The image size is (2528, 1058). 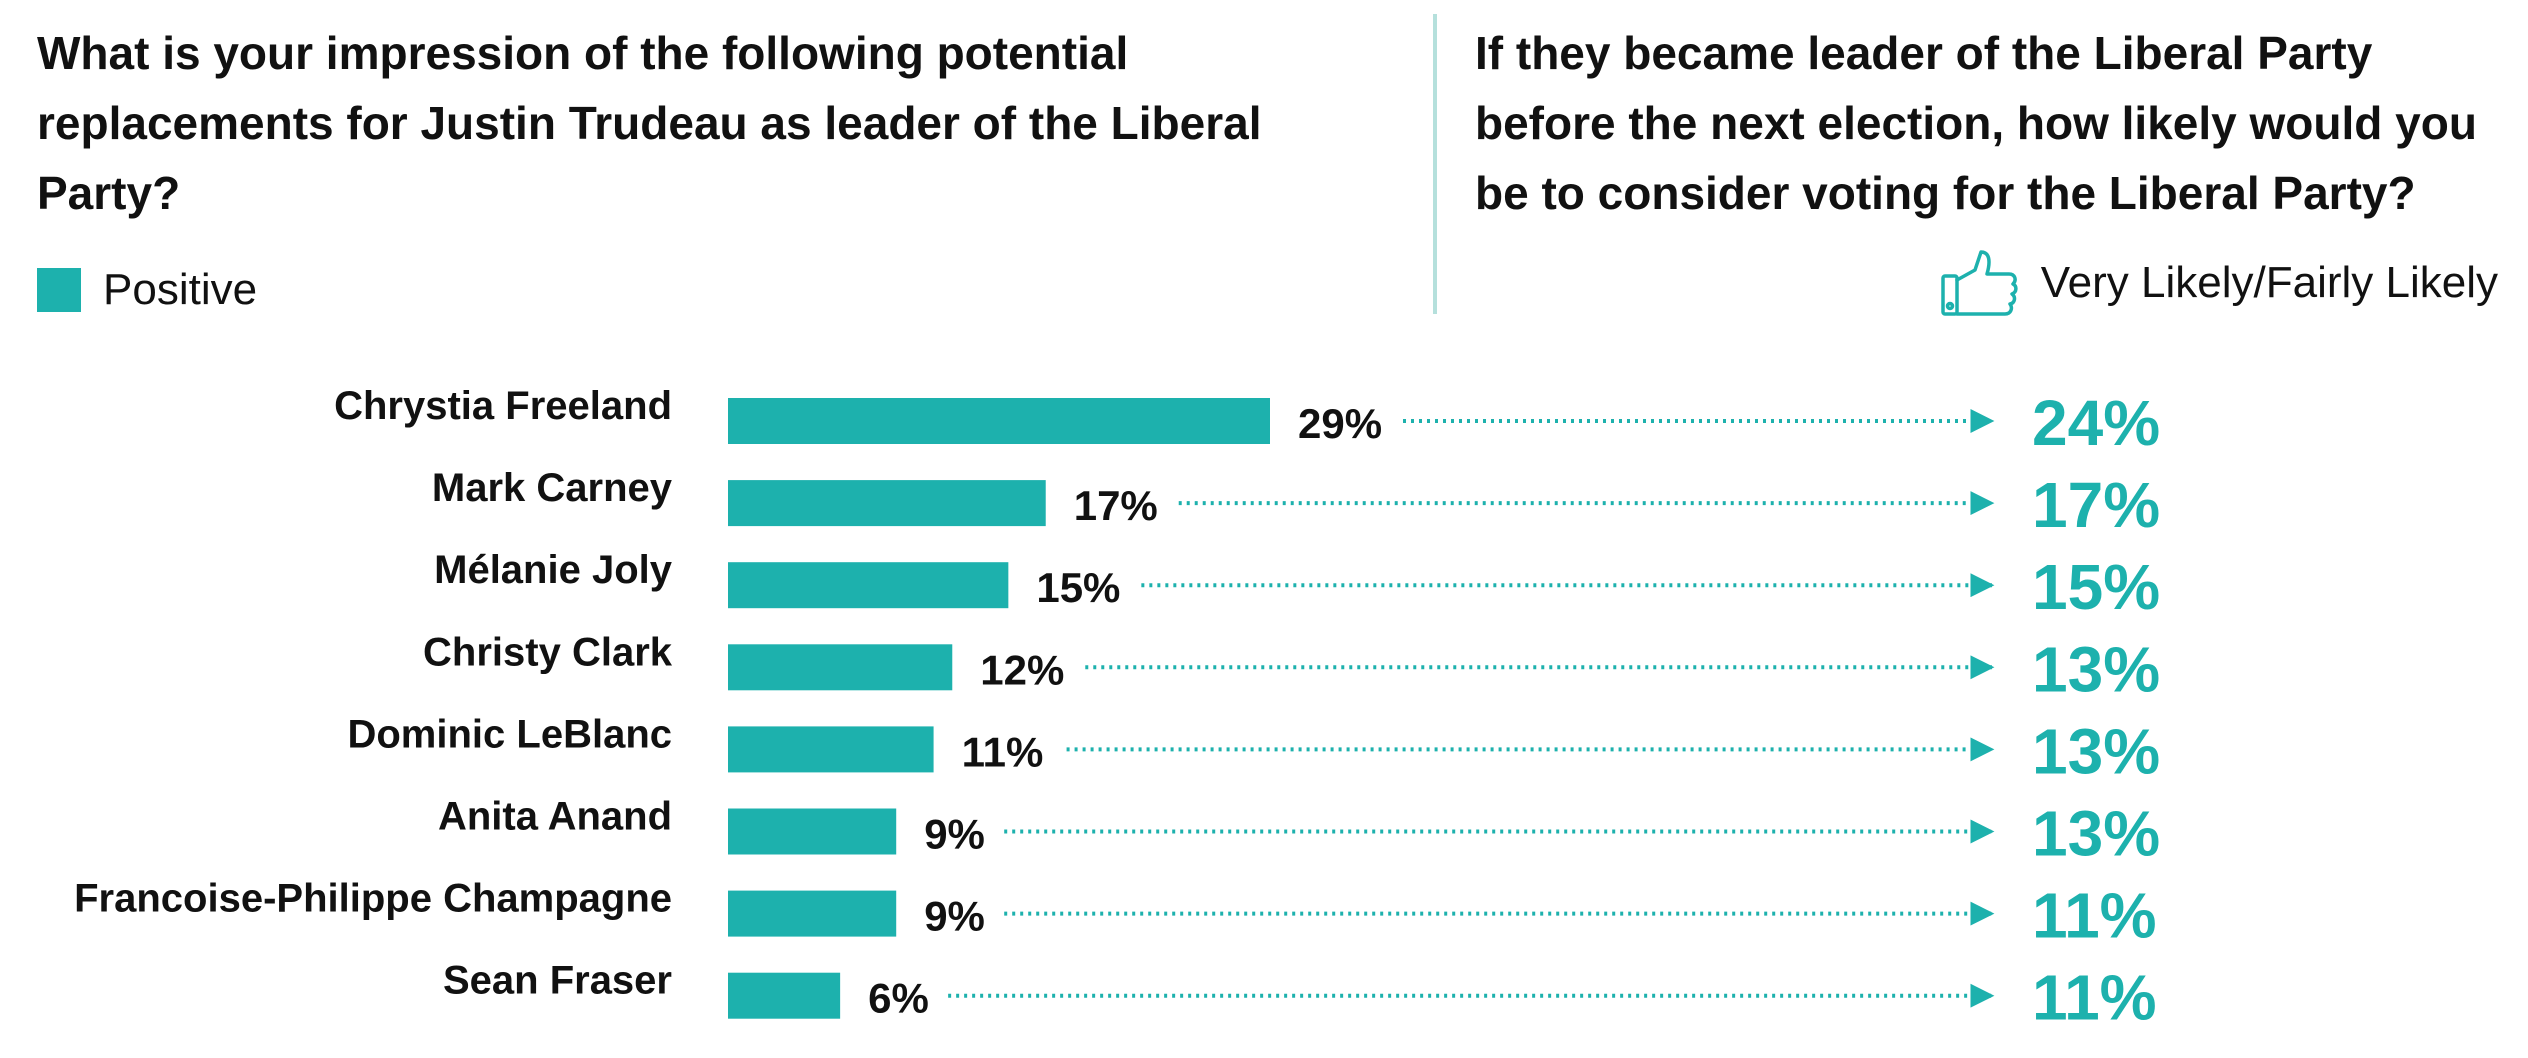 What do you see at coordinates (2269, 282) in the screenshot?
I see `legend-label-likely: Very Likely/Fairly Likely` at bounding box center [2269, 282].